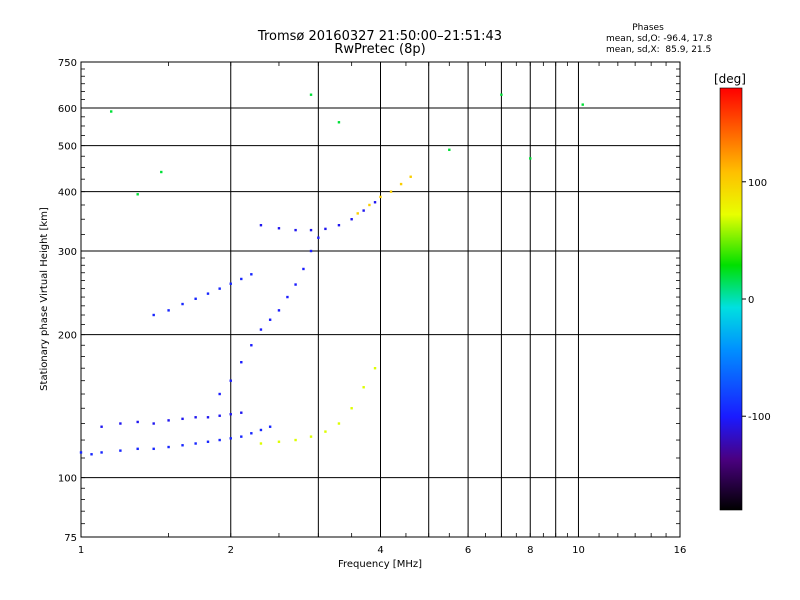 This screenshot has height=600, width=800. Describe the element at coordinates (648, 28) in the screenshot. I see `phases-legend-title: Phases` at that location.